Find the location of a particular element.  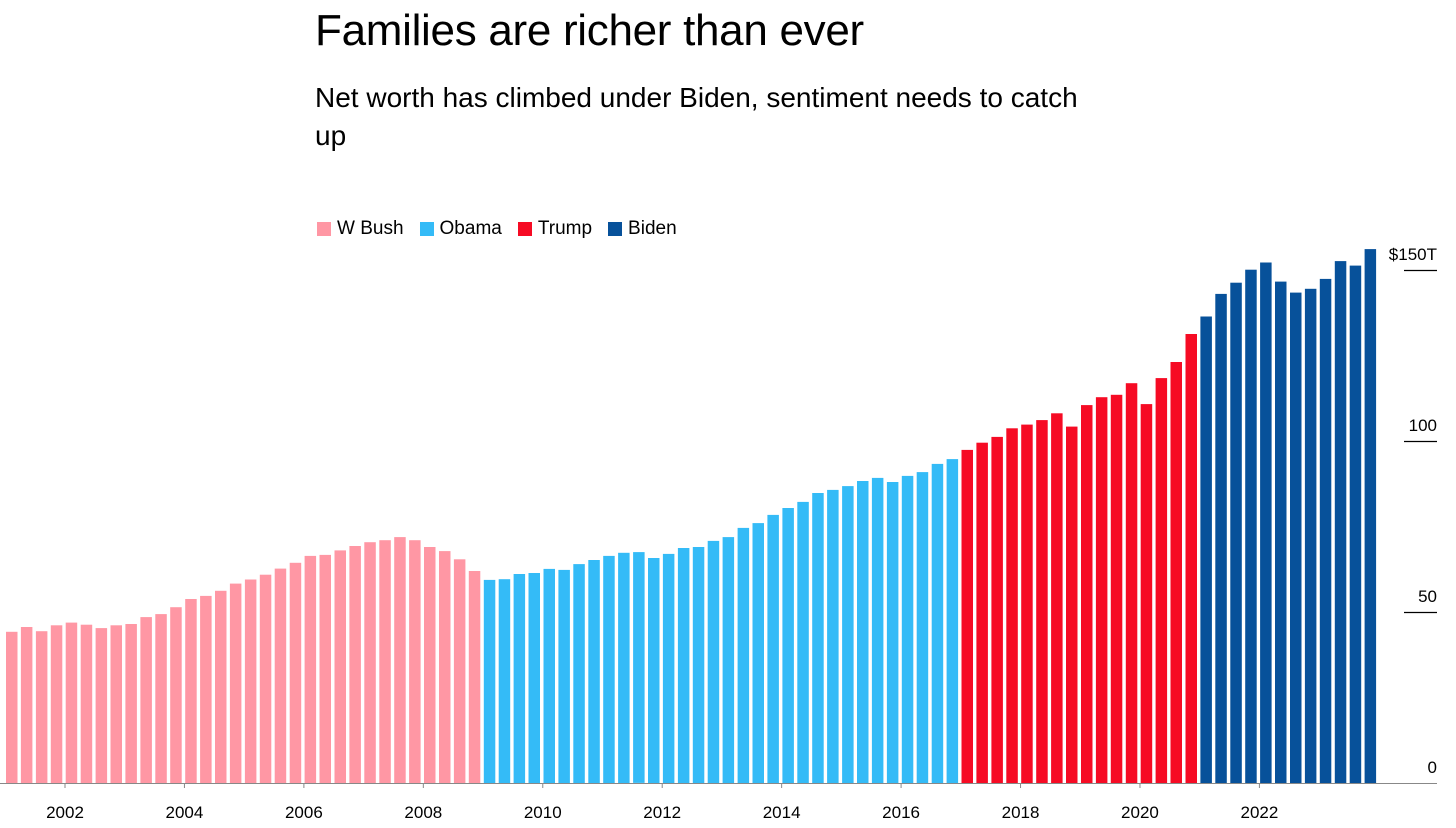

x-tick-label: 2022 is located at coordinates (1259, 812).